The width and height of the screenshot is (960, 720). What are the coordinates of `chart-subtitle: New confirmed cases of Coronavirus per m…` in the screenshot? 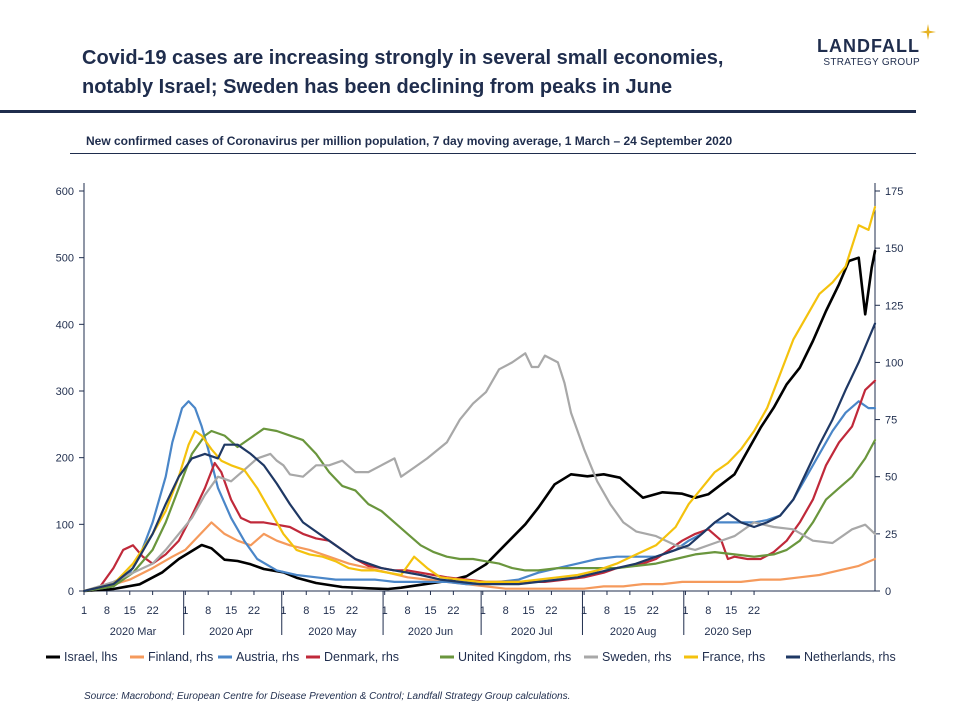 It's located at (409, 141).